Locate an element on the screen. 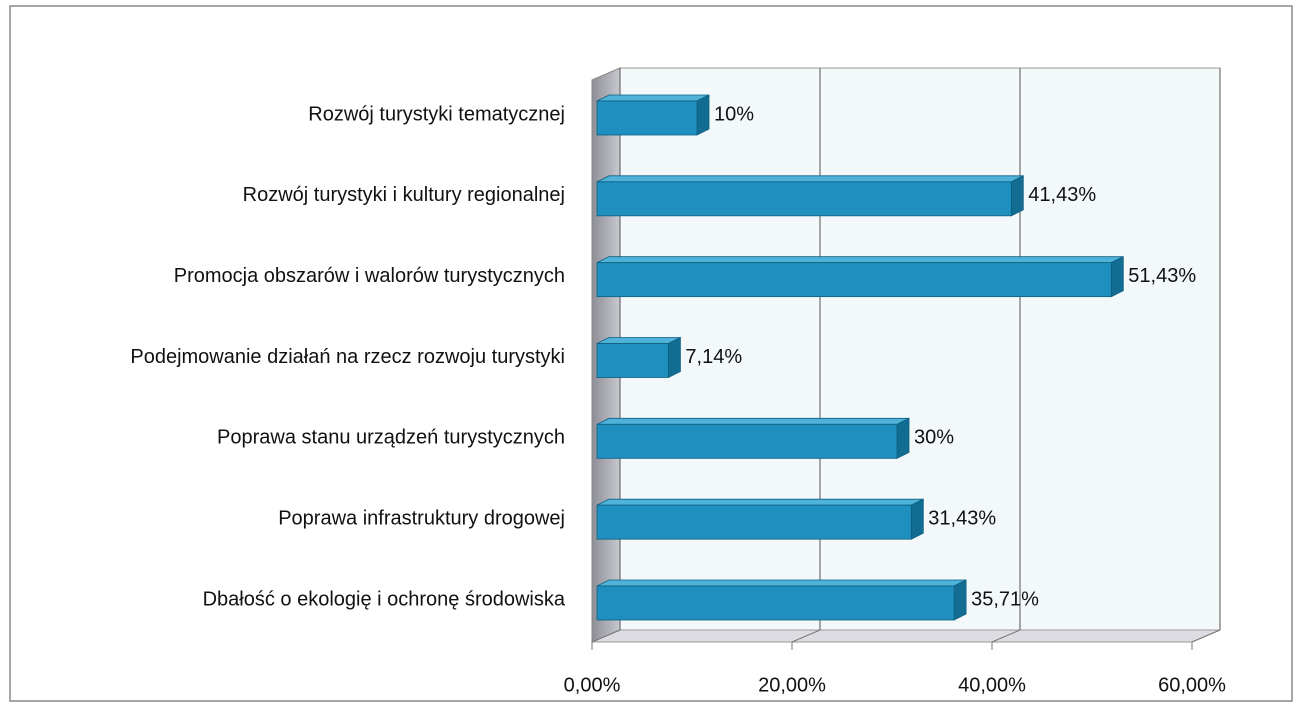 This screenshot has height=707, width=1301. value-label: 7,14% is located at coordinates (713, 357).